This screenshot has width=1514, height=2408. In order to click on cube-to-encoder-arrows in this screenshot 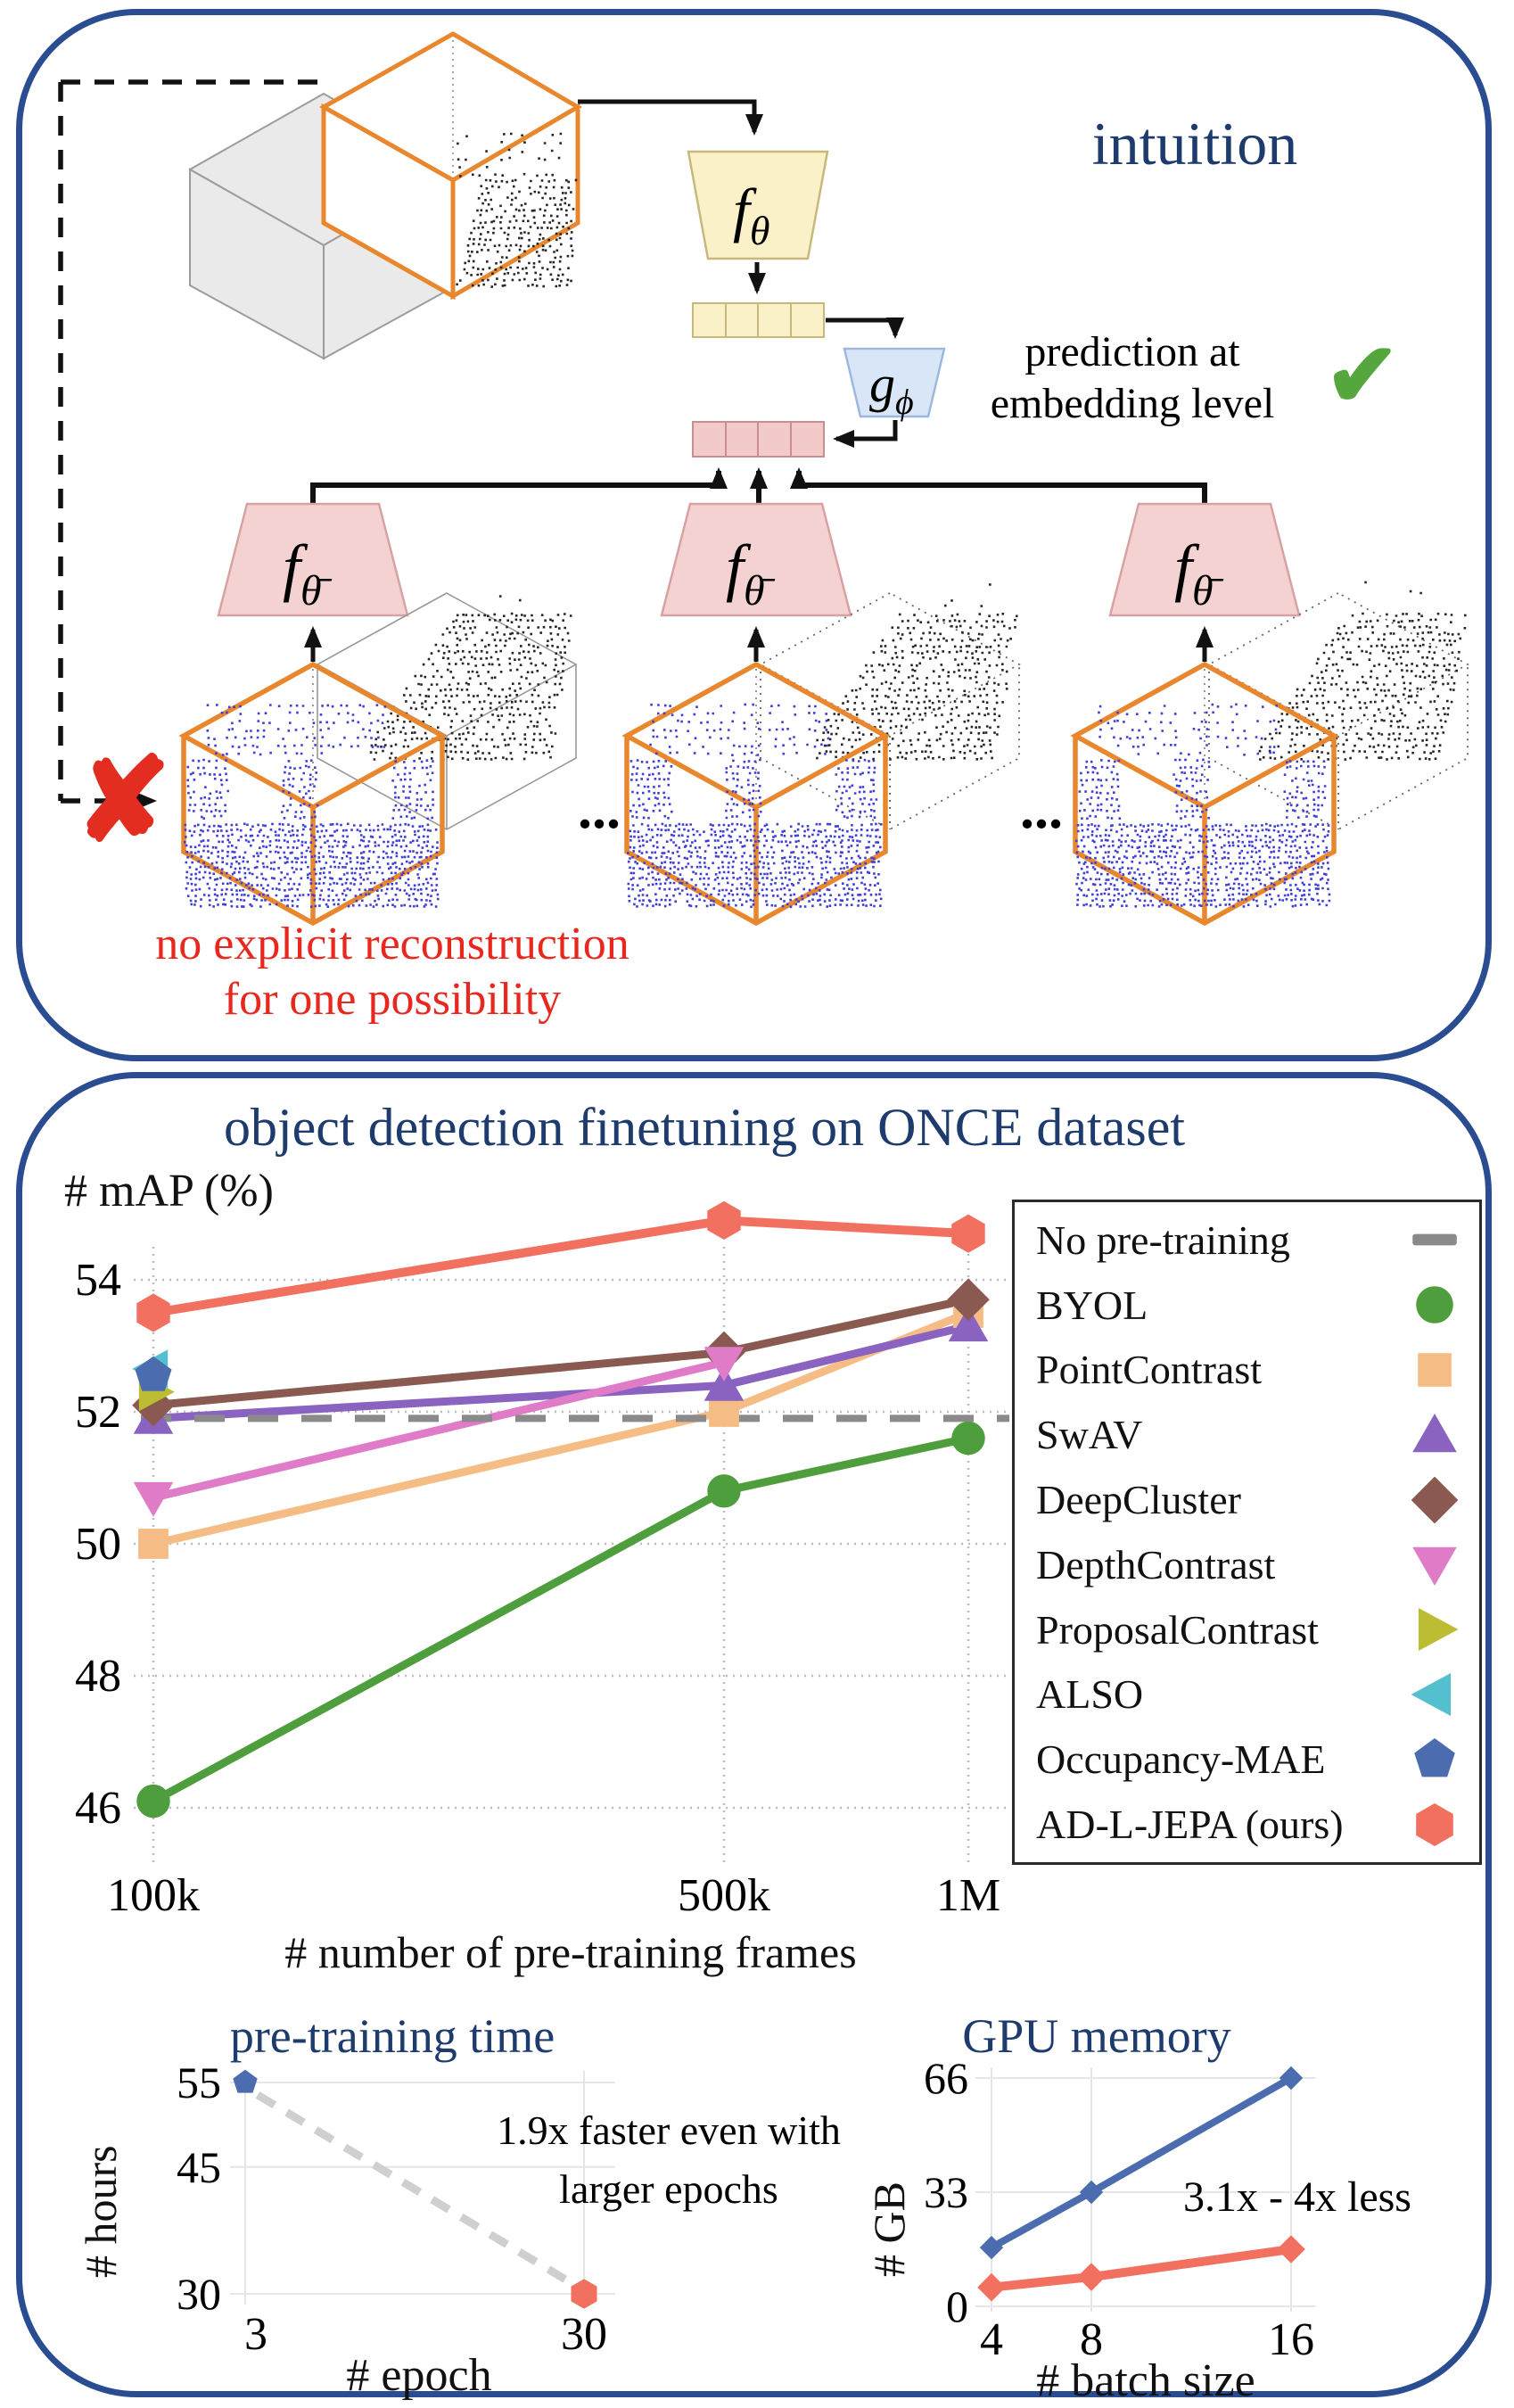, I will do `click(759, 644)`.